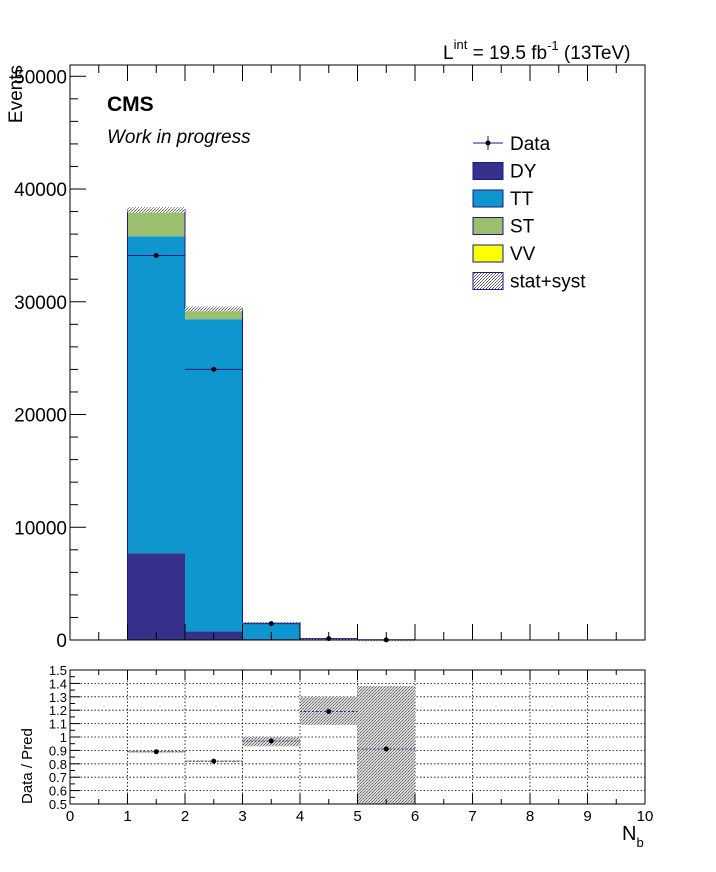 Image resolution: width=716 pixels, height=872 pixels. What do you see at coordinates (472, 816) in the screenshot?
I see `x-tick-label: 7` at bounding box center [472, 816].